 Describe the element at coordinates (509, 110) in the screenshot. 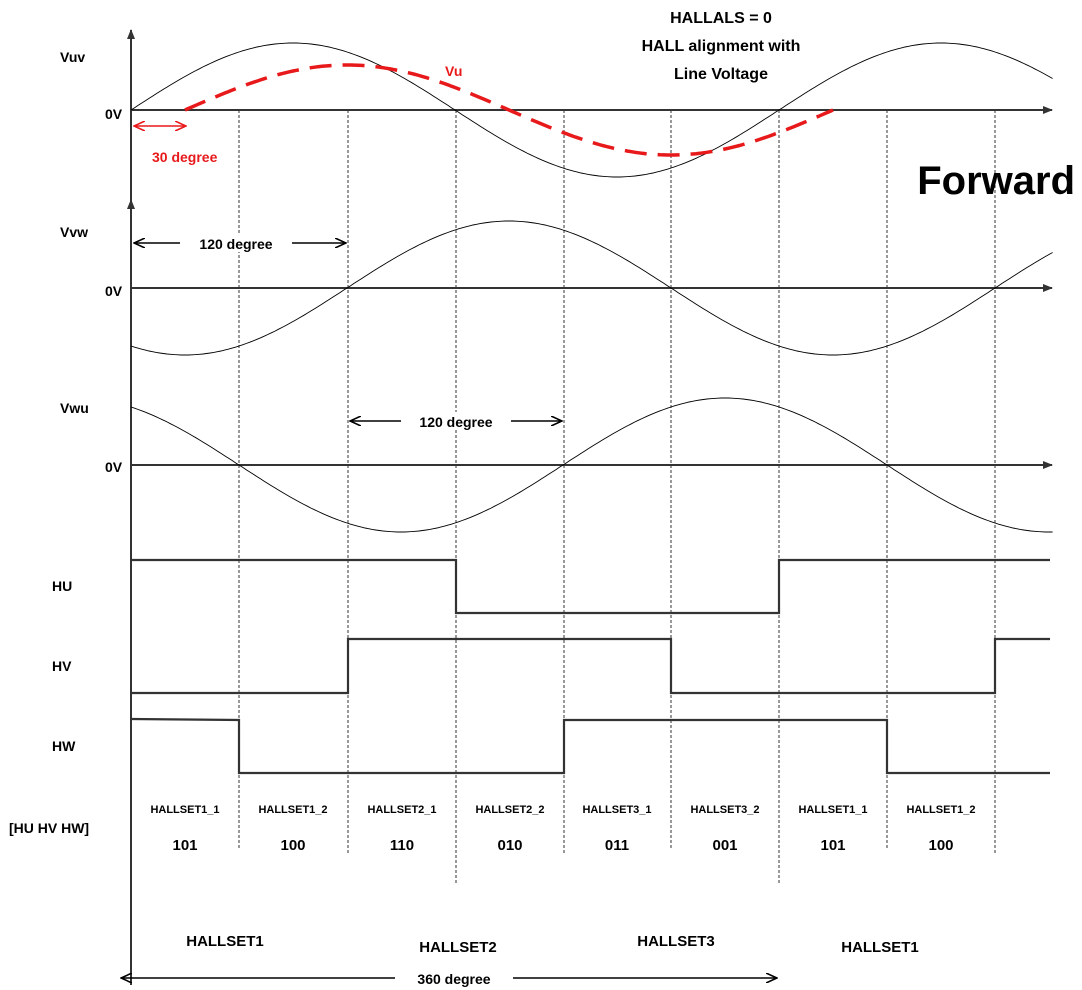

I see `vu-waveform` at that location.